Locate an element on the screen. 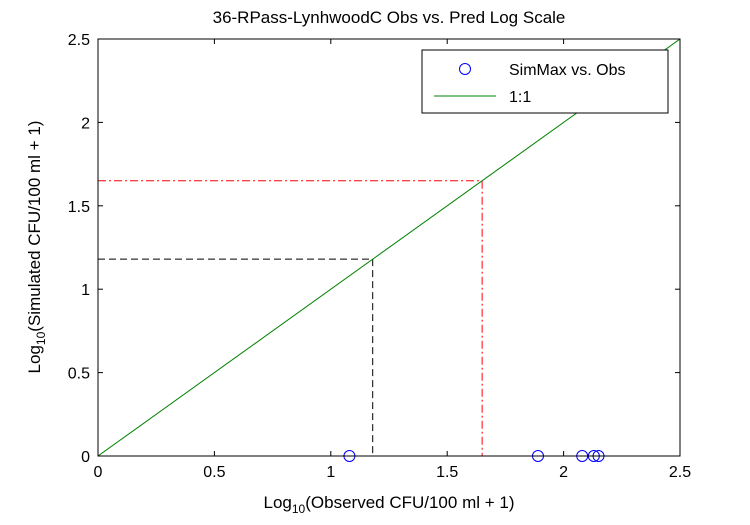 This screenshot has height=525, width=750. legend-marker-simmax is located at coordinates (465, 69).